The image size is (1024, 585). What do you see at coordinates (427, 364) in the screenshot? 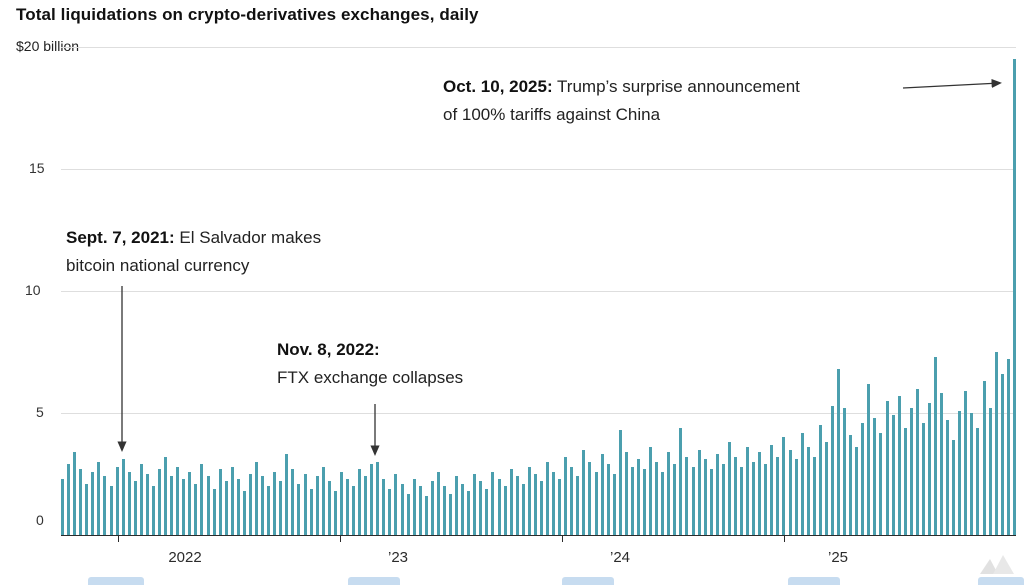
I see `annotation-ftx: Nov. 8, 2022: FTX exchange collapses` at bounding box center [427, 364].